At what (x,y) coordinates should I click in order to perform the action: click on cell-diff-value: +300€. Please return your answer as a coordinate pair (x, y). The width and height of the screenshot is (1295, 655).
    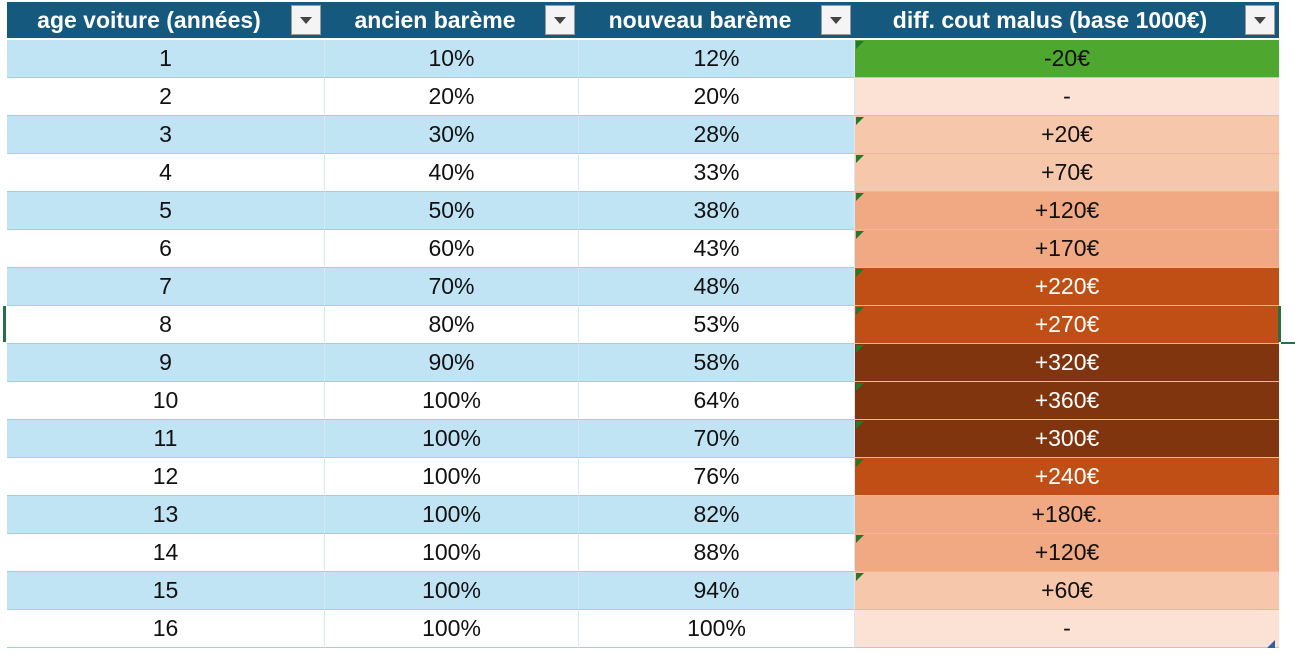
    Looking at the image, I should click on (1067, 438).